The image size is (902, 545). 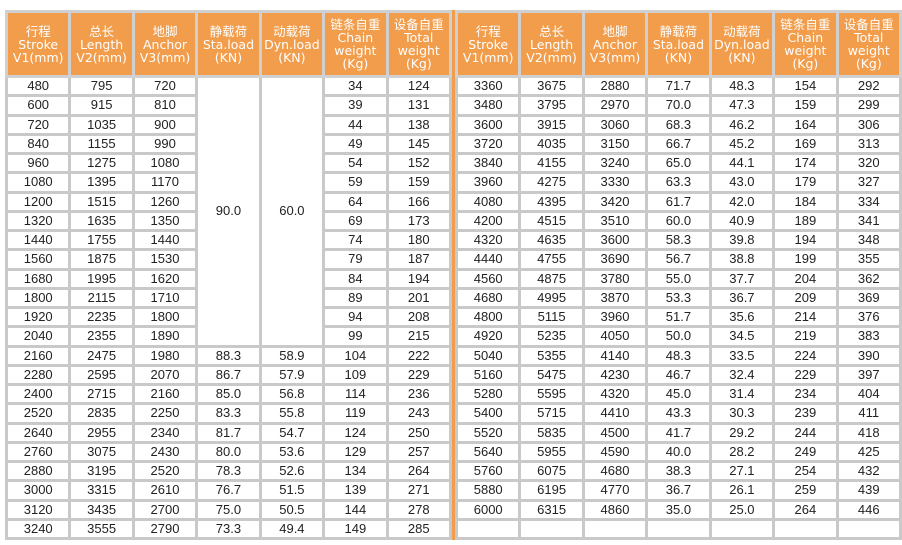 What do you see at coordinates (805, 432) in the screenshot?
I see `cell-chain-weight: 244` at bounding box center [805, 432].